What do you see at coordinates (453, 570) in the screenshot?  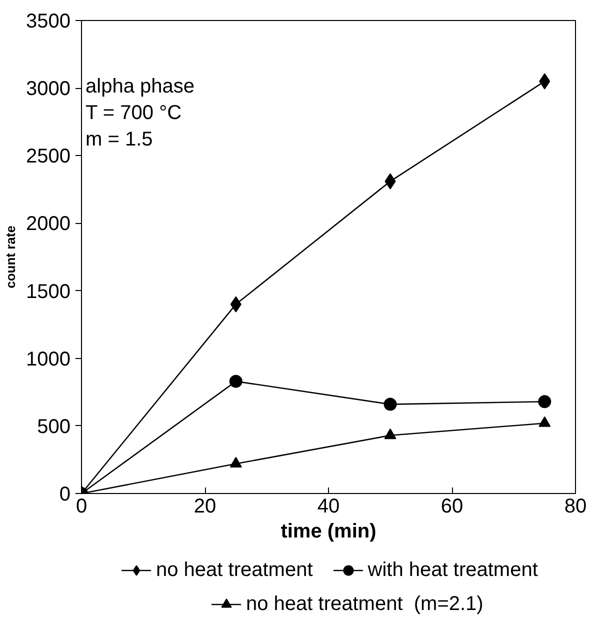 I see `legend-label: with heat treatment` at bounding box center [453, 570].